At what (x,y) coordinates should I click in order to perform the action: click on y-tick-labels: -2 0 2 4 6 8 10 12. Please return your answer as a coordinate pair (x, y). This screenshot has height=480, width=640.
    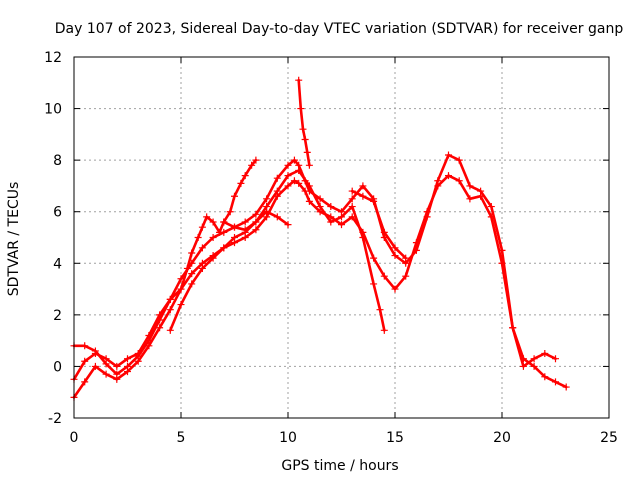
    Looking at the image, I should click on (53, 238).